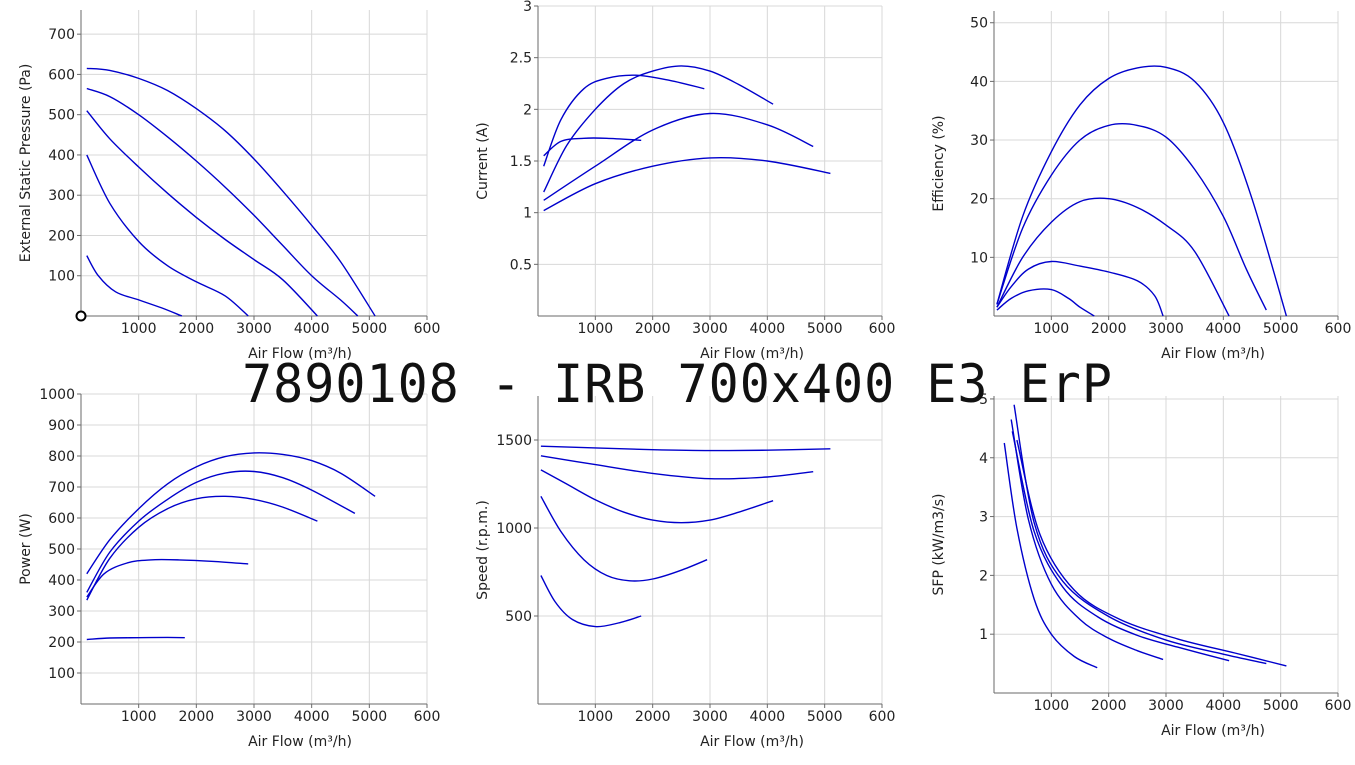 This screenshot has width=1355, height=765. I want to click on y-axis-title: Current (A), so click(483, 161).